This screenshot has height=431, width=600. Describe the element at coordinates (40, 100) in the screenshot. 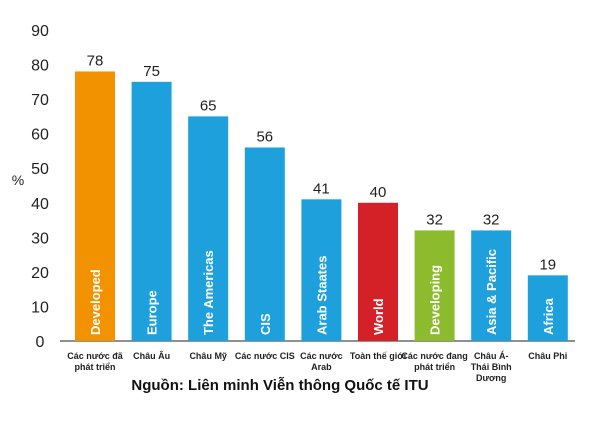

I see `y-tick-label: 70` at that location.